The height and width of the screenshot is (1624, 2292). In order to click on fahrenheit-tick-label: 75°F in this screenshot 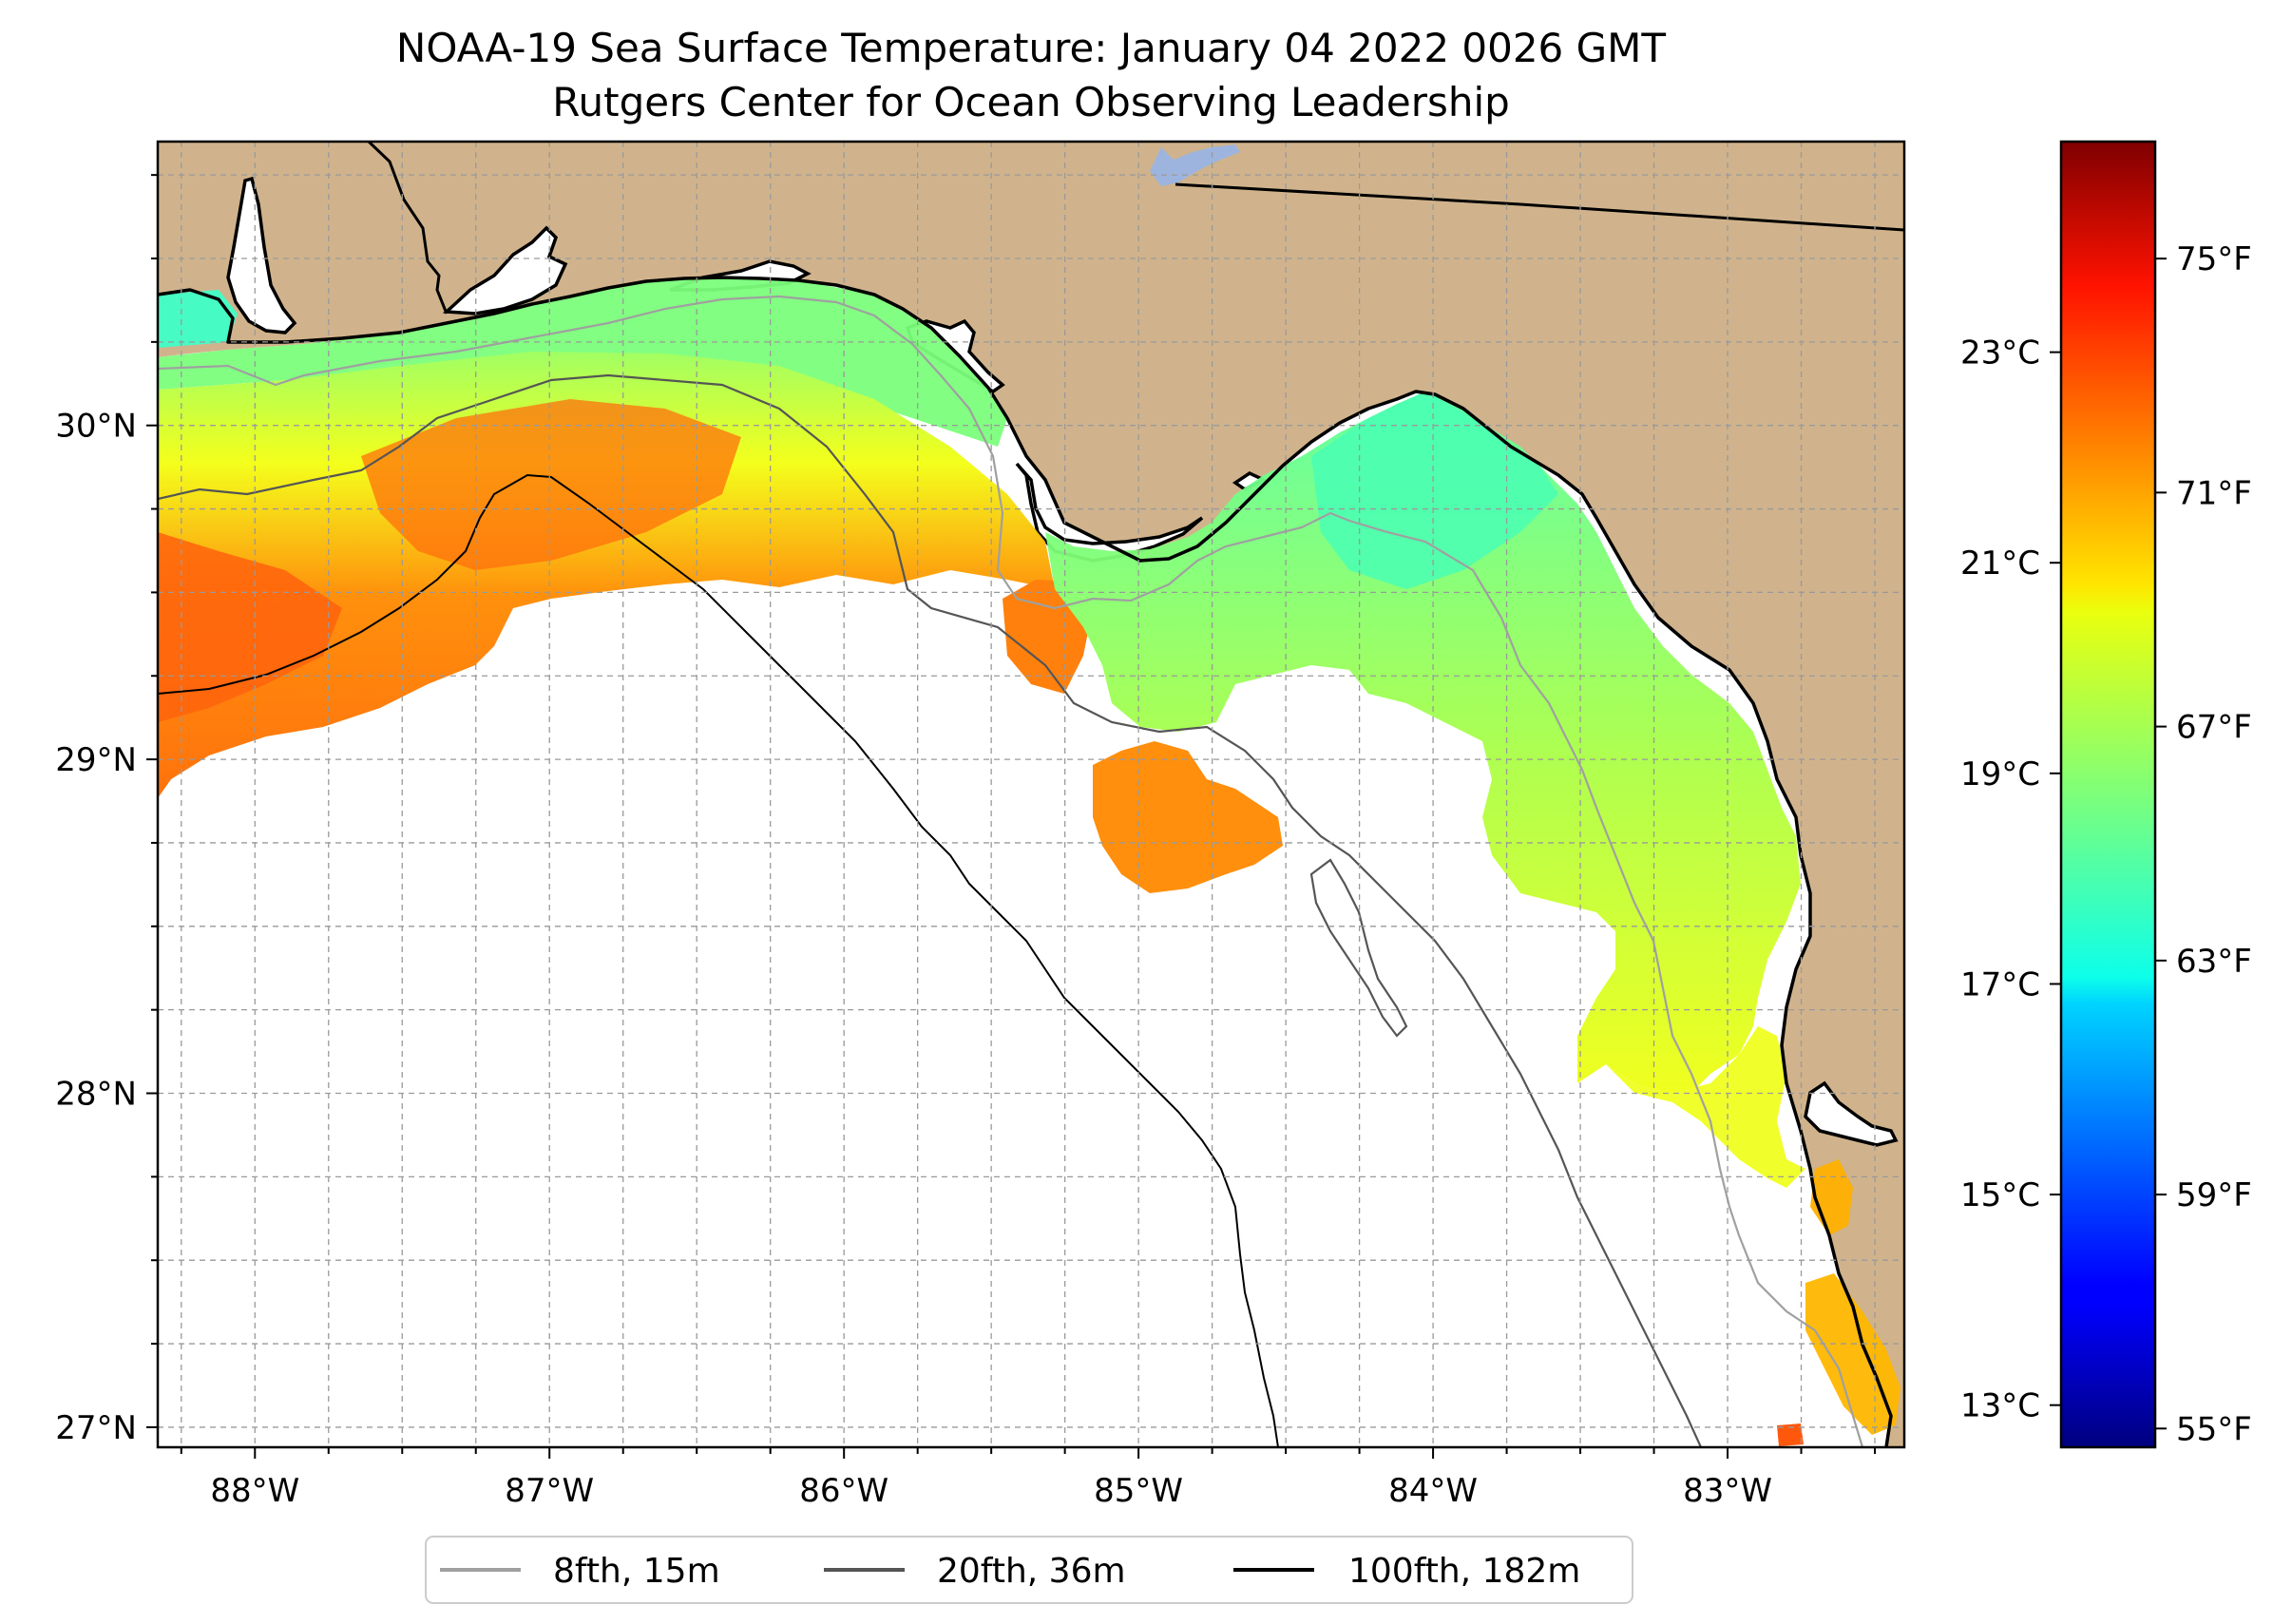, I will do `click(2214, 259)`.